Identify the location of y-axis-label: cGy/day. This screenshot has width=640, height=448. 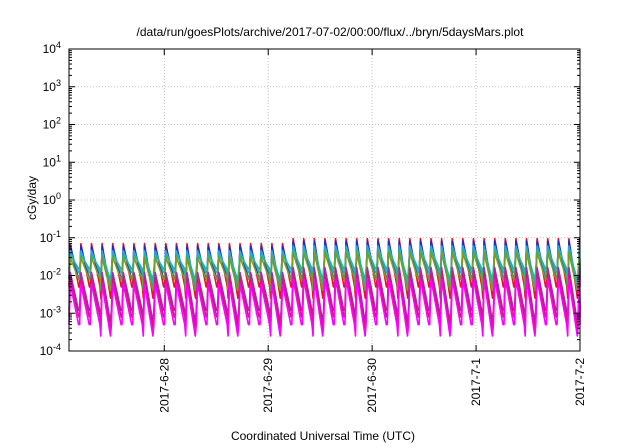
(32, 198).